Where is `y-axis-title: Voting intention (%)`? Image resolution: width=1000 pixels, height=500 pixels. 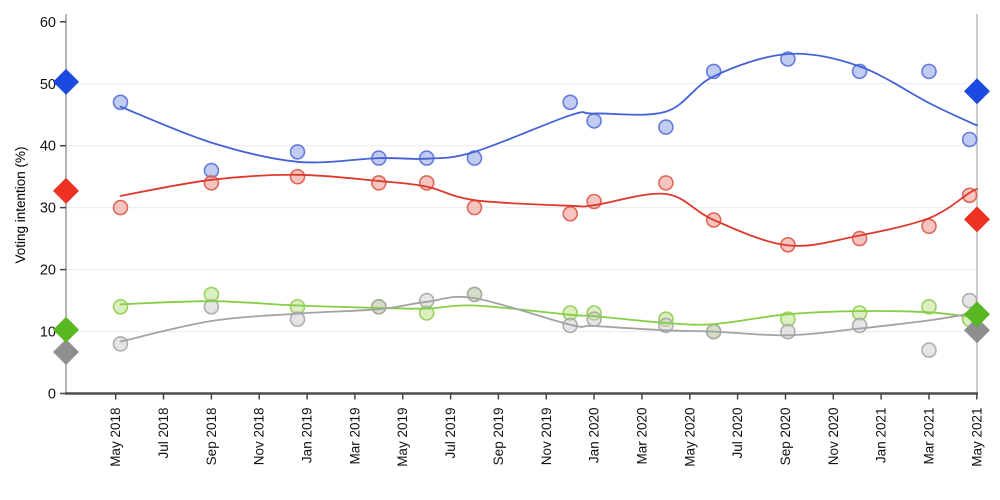 y-axis-title: Voting intention (%) is located at coordinates (20, 204).